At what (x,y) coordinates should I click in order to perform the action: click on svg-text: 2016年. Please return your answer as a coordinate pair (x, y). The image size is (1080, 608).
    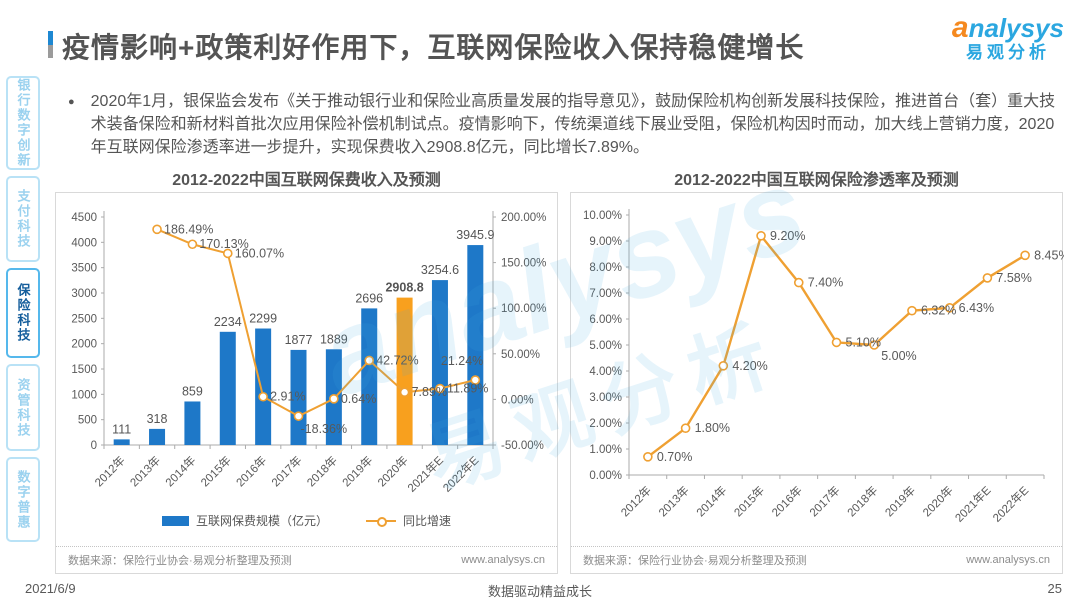
    Looking at the image, I should click on (787, 501).